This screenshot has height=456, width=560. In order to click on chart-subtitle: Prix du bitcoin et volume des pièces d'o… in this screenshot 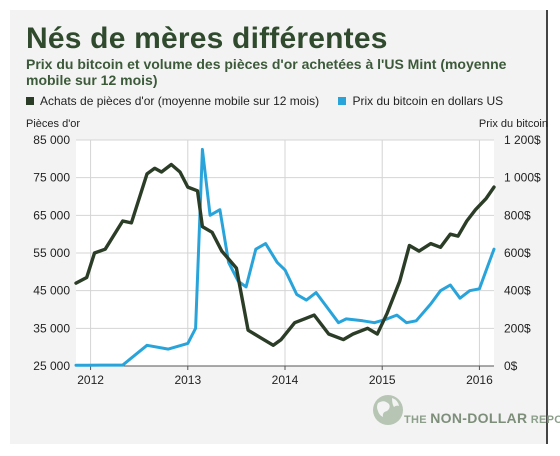, I will do `click(266, 72)`.